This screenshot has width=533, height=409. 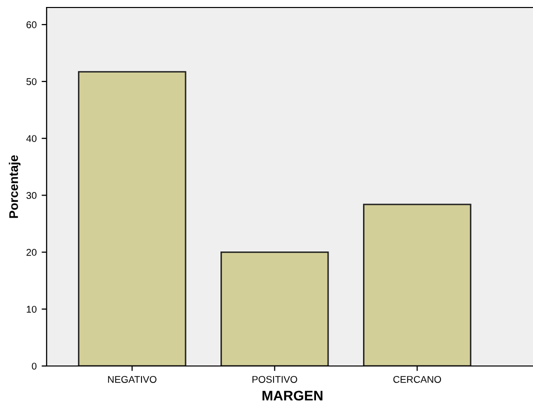 I want to click on y-tick-label: 60, so click(x=31, y=24).